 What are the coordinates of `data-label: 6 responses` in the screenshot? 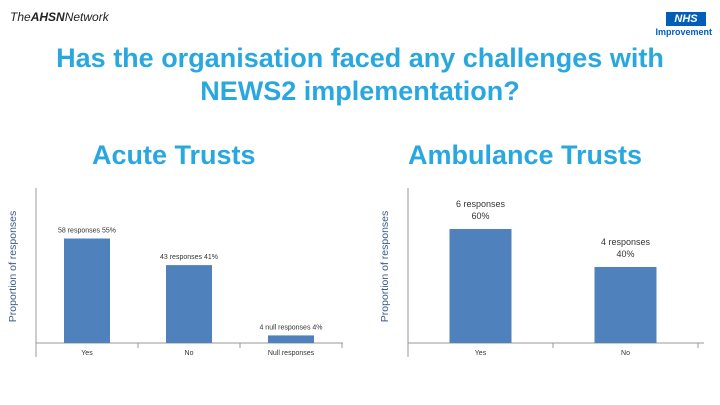 It's located at (481, 204).